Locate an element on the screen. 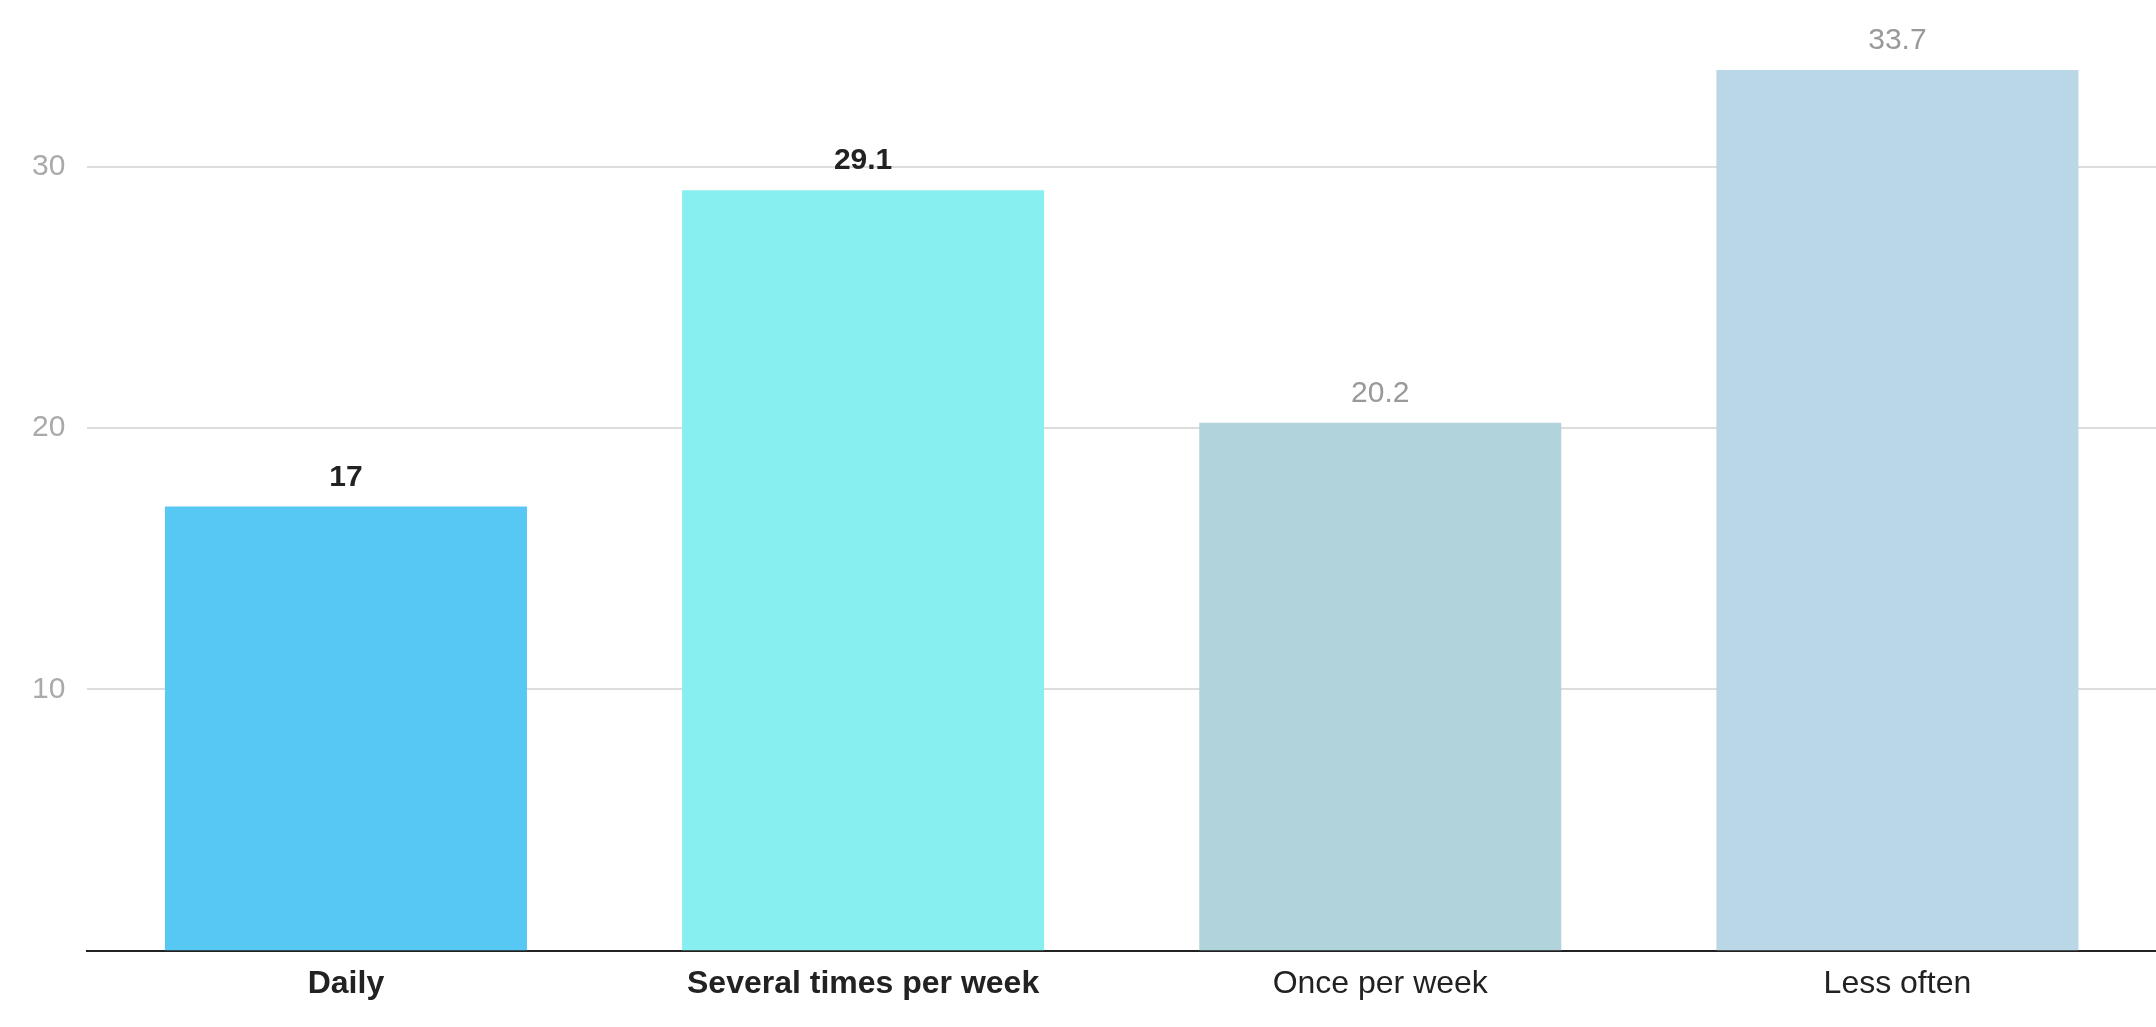 The image size is (2156, 1027). x-tick-label: Daily is located at coordinates (346, 981).